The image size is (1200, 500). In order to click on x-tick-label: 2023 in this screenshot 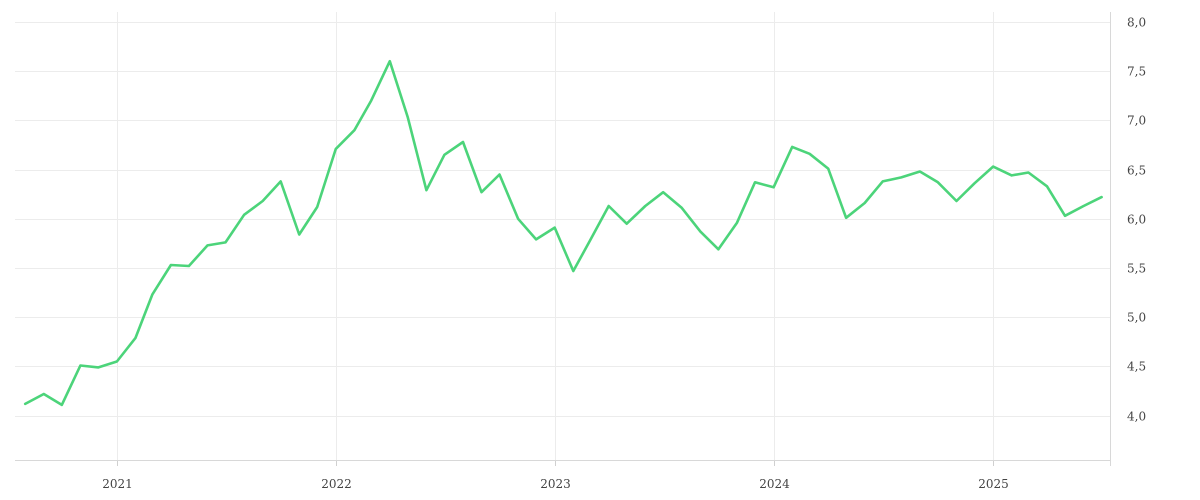, I will do `click(555, 484)`.